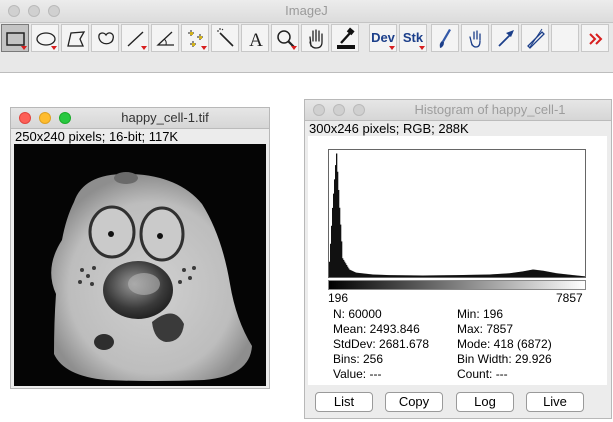  I want to click on rectangle-tool, so click(15, 38).